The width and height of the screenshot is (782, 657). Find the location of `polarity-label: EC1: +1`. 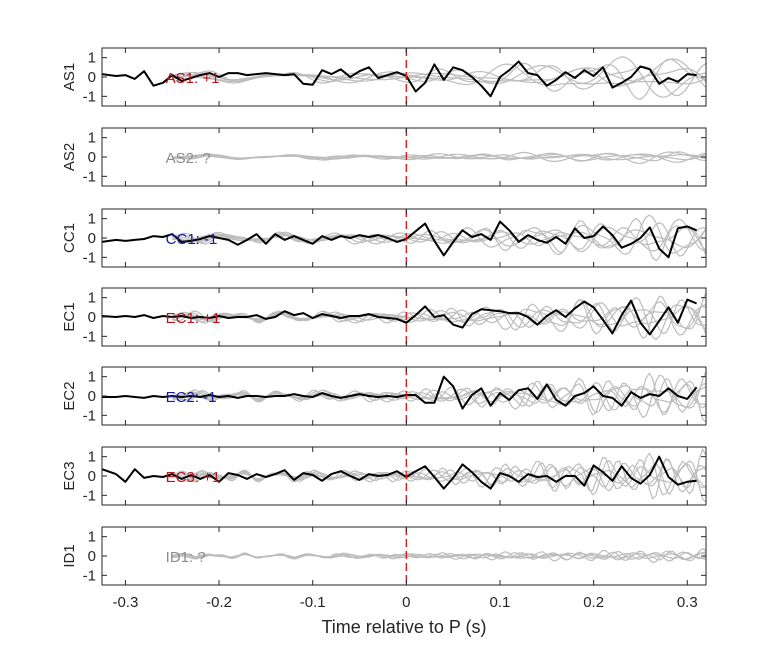

polarity-label: EC1: +1 is located at coordinates (193, 318).